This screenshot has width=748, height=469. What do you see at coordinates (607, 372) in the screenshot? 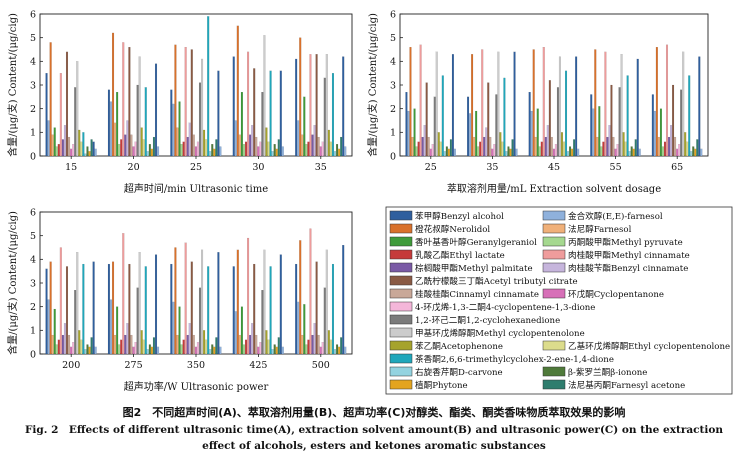
I see `legend-label: β-紫罗兰酮β-ionone` at bounding box center [607, 372].